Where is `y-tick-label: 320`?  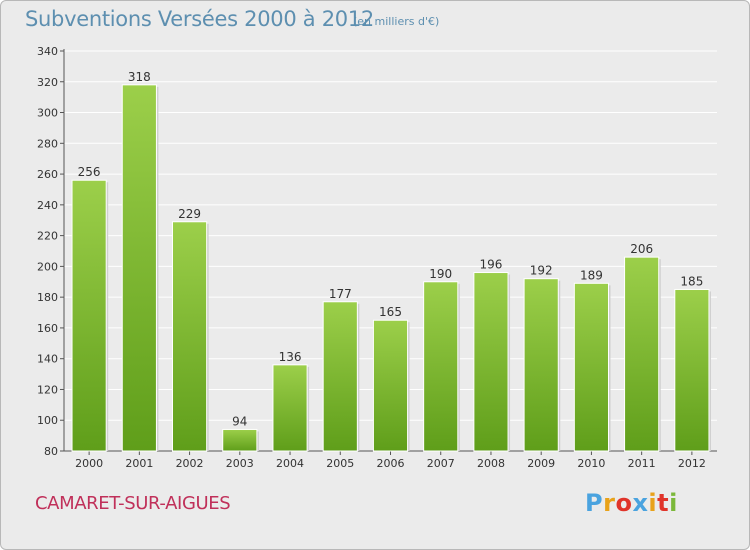
y-tick-label: 320 is located at coordinates (47, 82).